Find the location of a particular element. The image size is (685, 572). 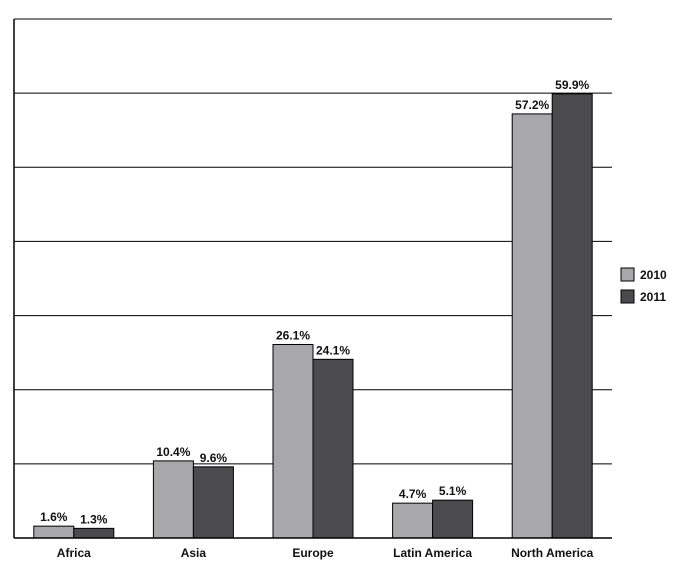

value-label-latin-america-2011: 5.1% is located at coordinates (453, 491).